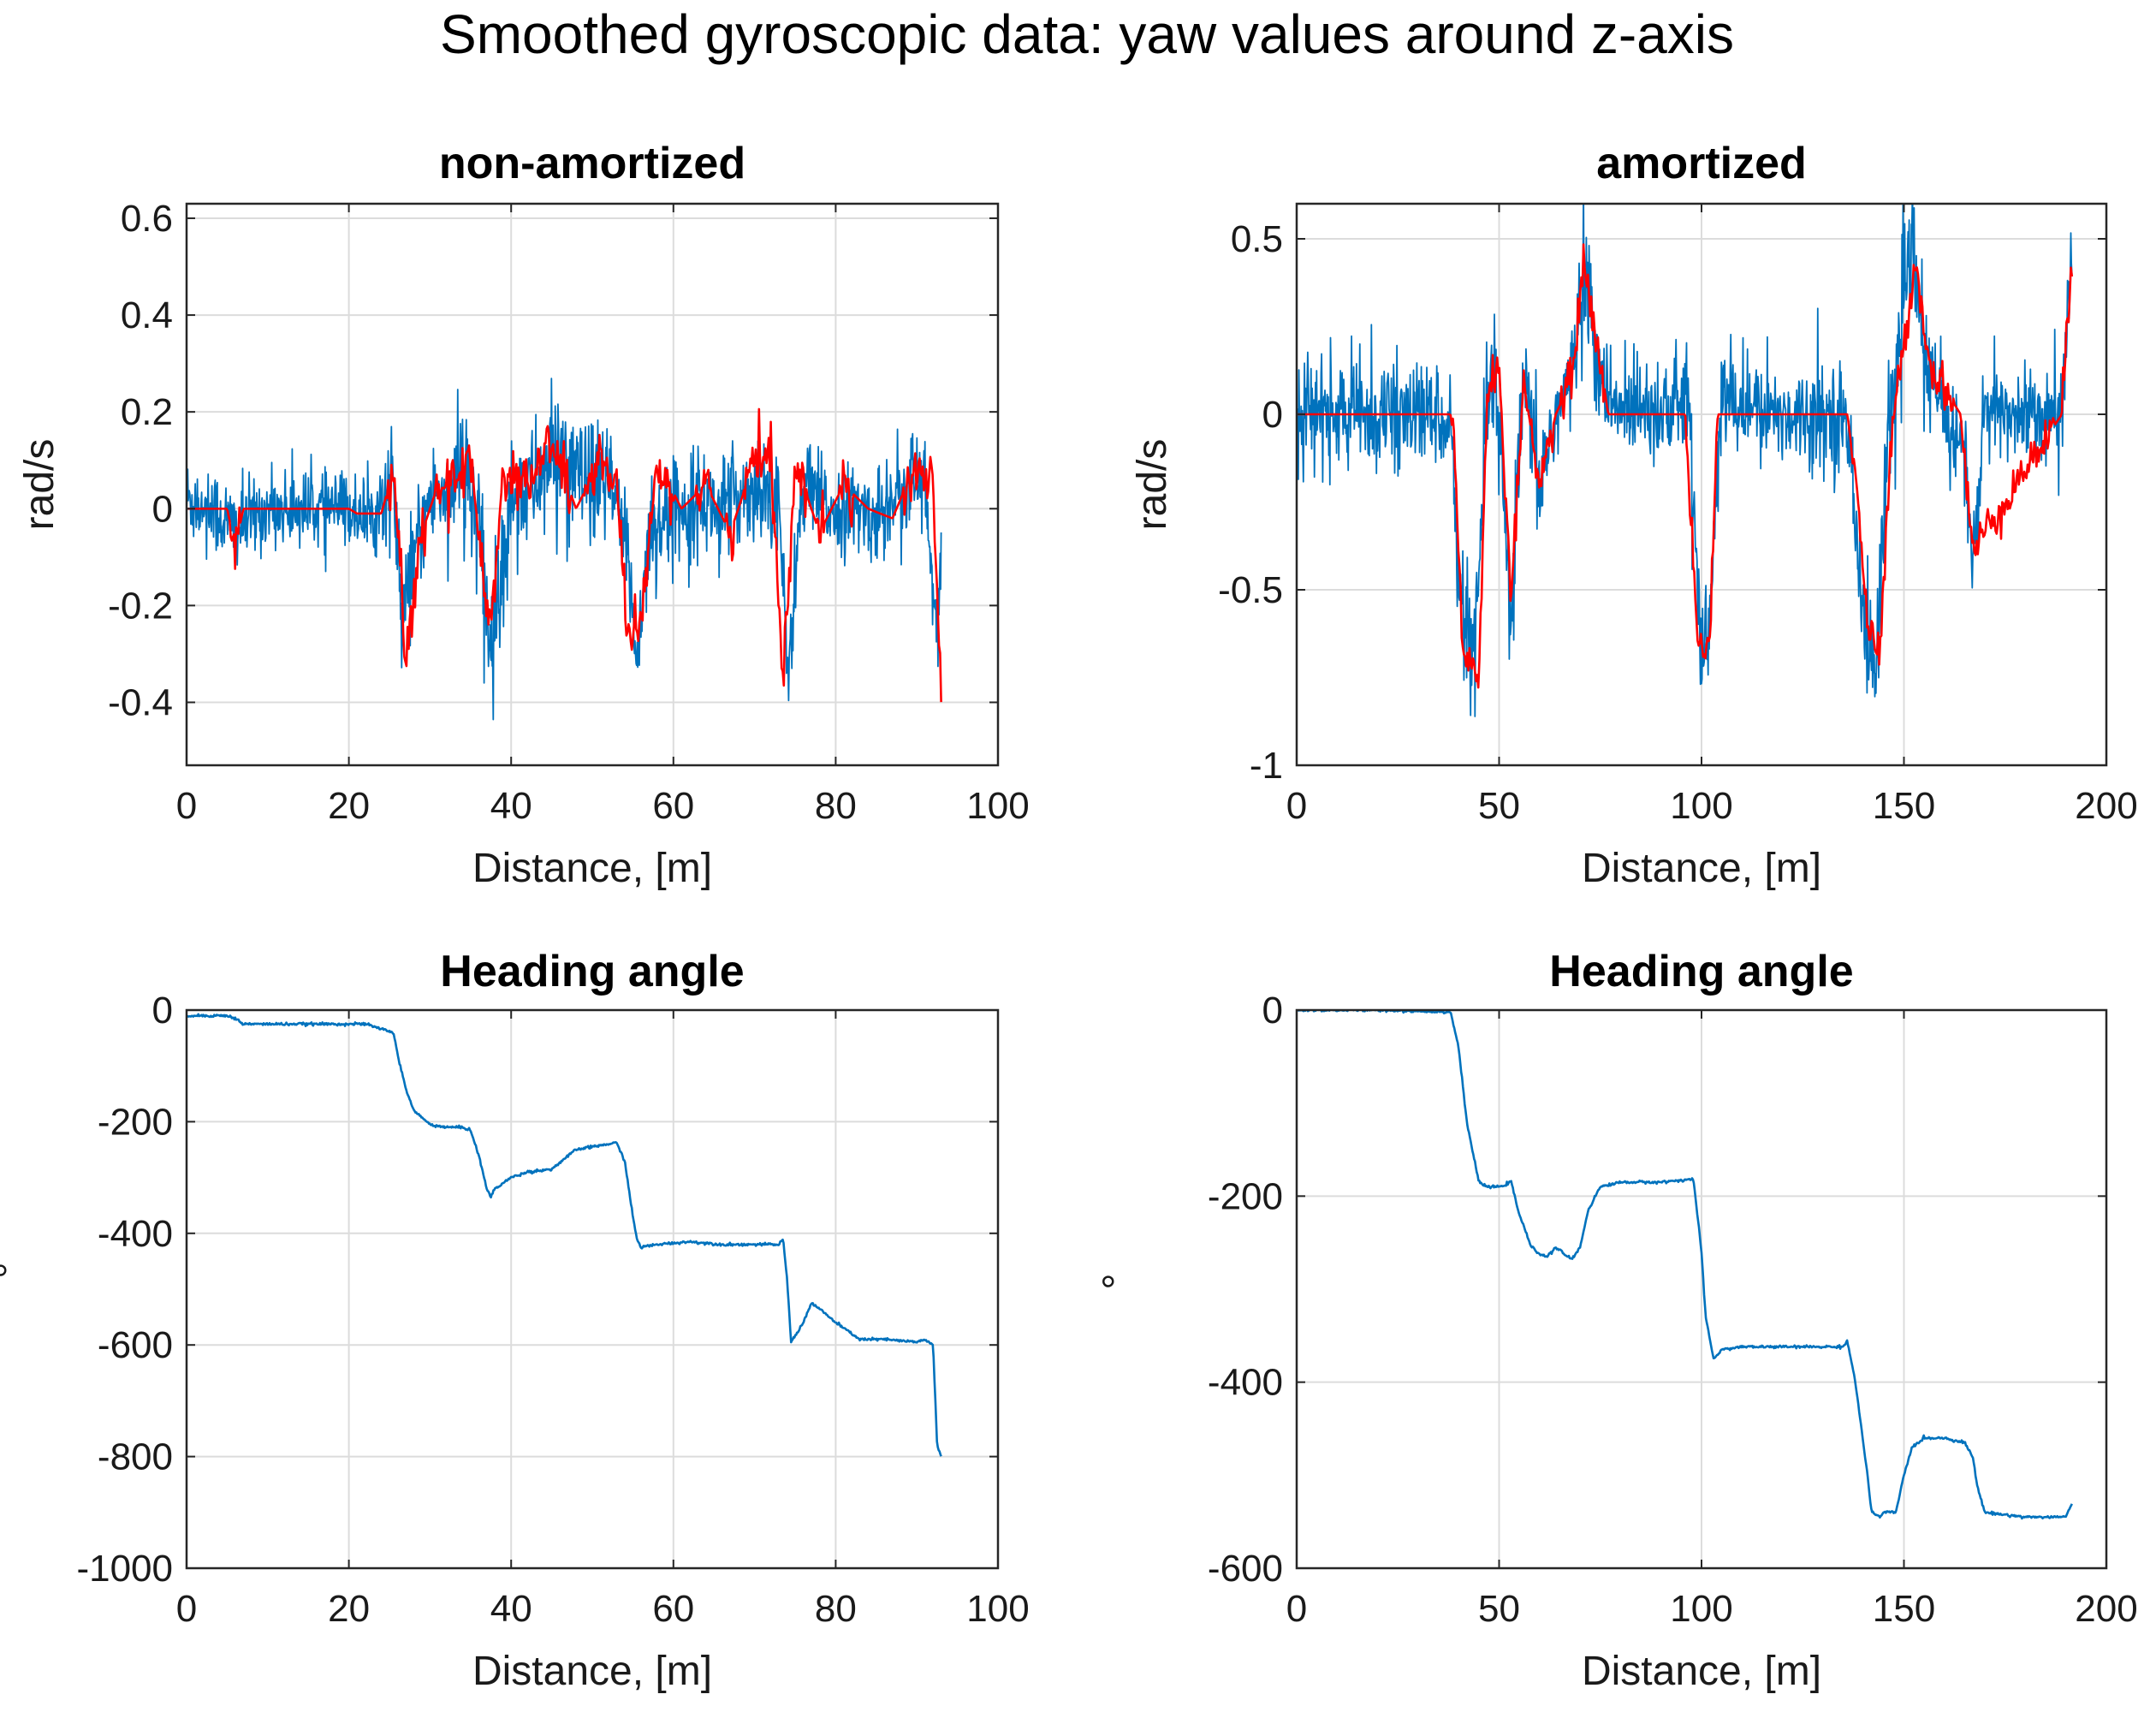 This screenshot has height=1718, width=2156. I want to click on series-line-raw-yaw-rate, so click(1685, 461).